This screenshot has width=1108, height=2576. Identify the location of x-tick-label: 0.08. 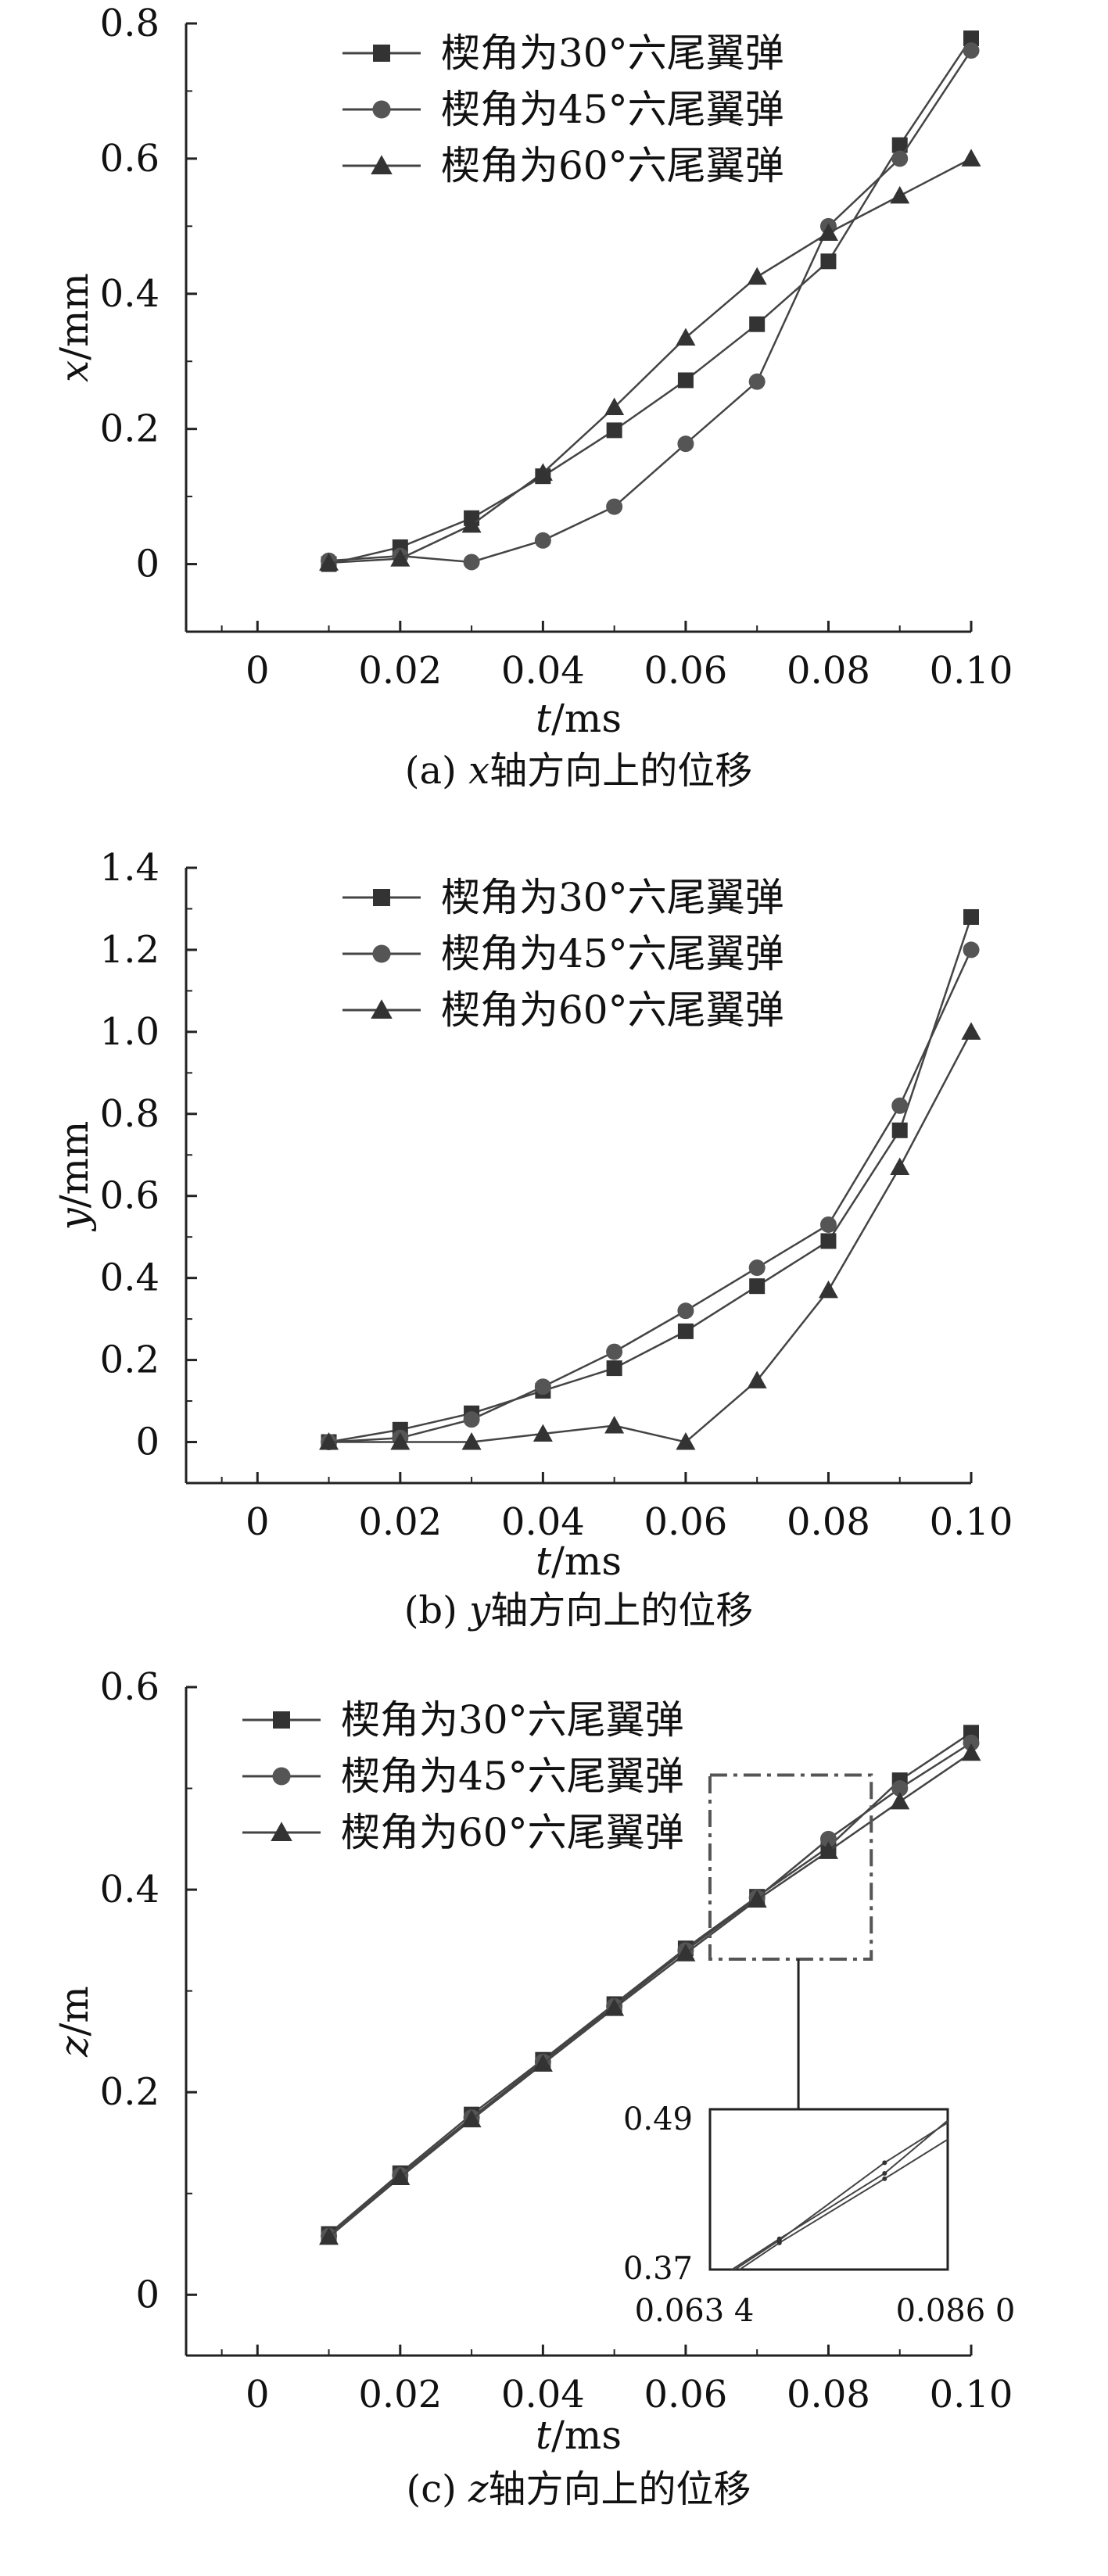
(829, 1522).